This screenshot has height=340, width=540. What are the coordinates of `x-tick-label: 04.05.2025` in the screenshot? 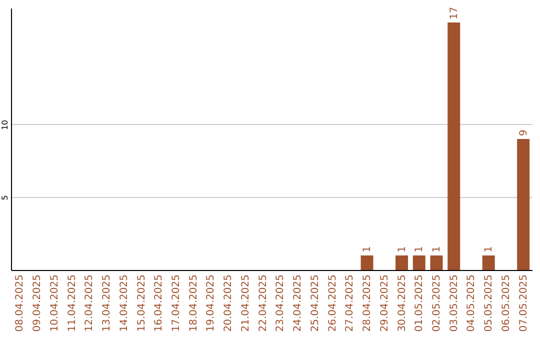 It's located at (472, 303).